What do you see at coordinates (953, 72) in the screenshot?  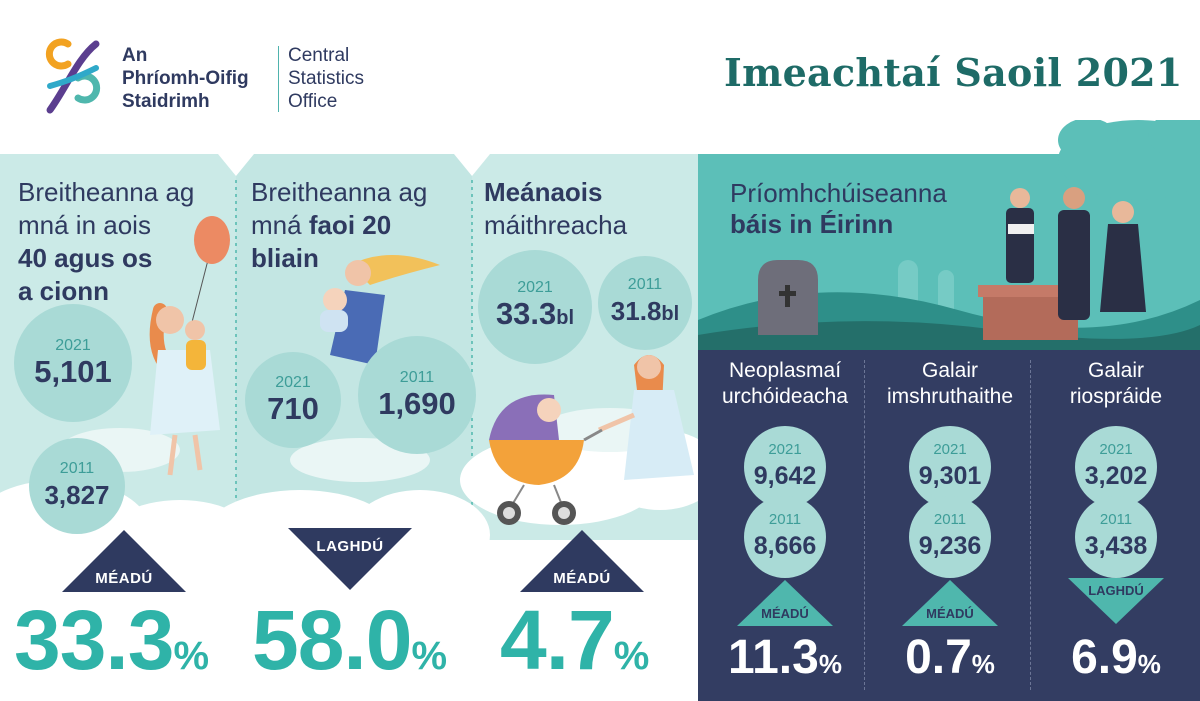 I see `page-title: Imeachtaí Saoil 2021` at bounding box center [953, 72].